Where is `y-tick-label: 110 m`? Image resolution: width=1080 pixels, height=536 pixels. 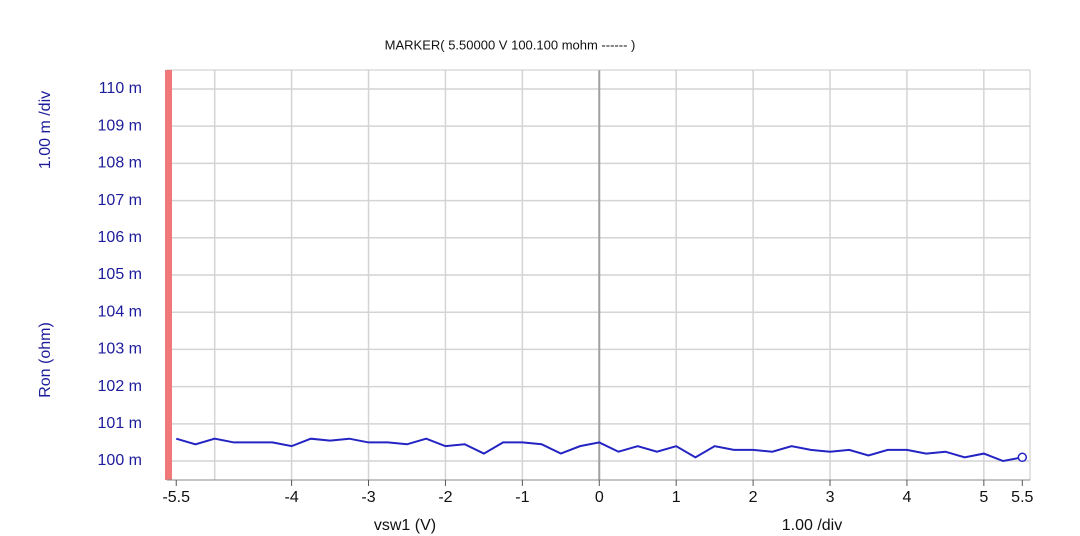 y-tick-label: 110 m is located at coordinates (120, 88).